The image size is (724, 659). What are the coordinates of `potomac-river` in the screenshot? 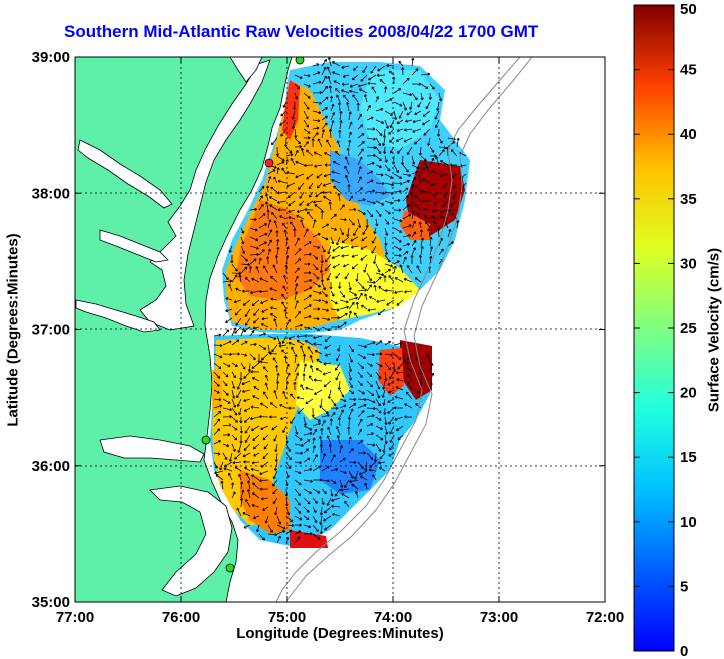 It's located at (125, 174).